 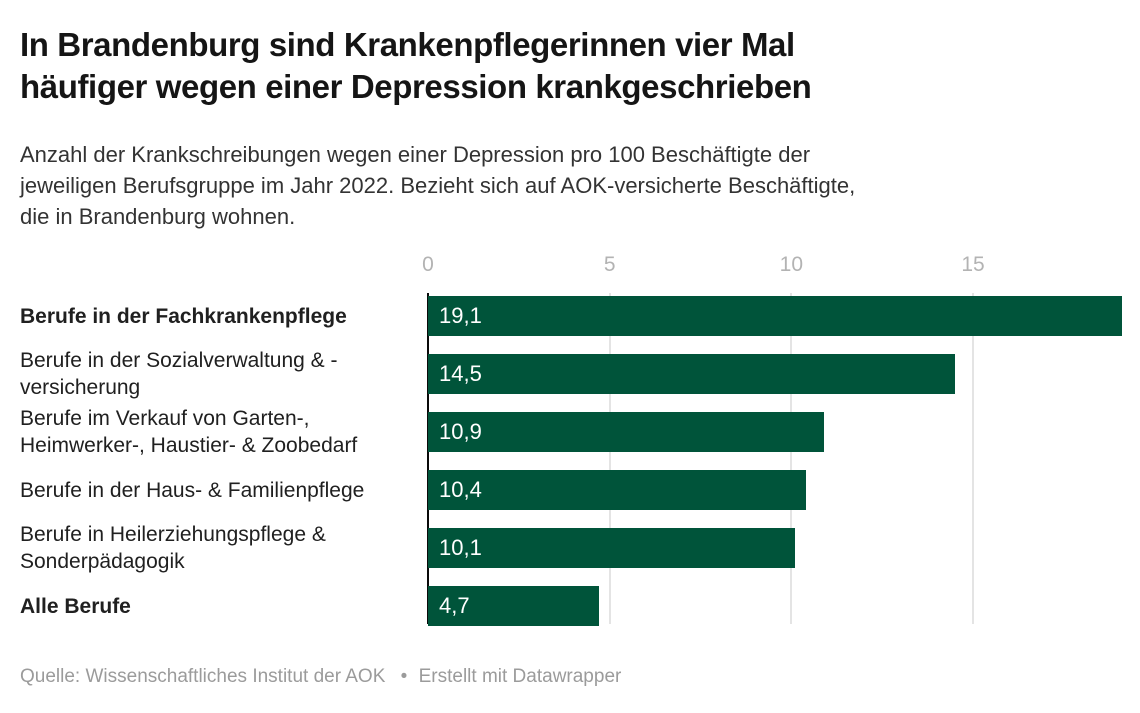 I want to click on source-label: Quelle:, so click(x=50, y=676).